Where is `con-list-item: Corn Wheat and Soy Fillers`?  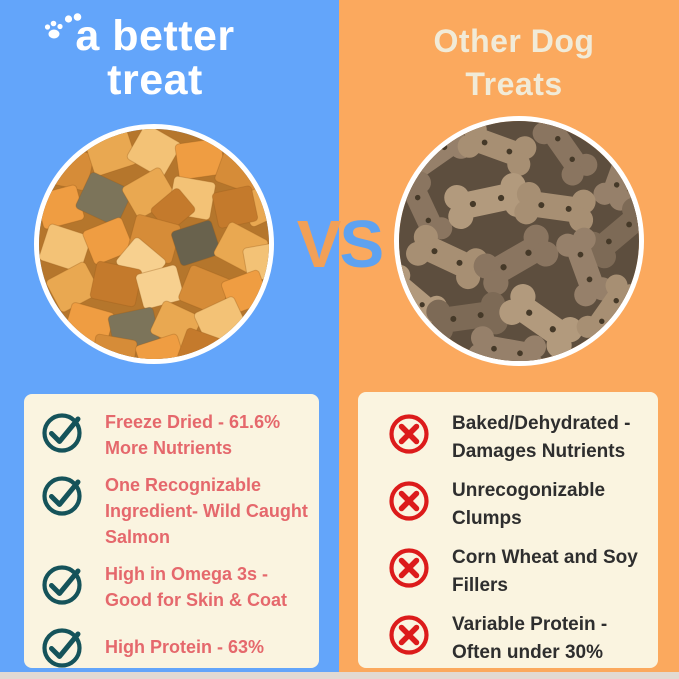 con-list-item: Corn Wheat and Soy Fillers is located at coordinates (519, 572).